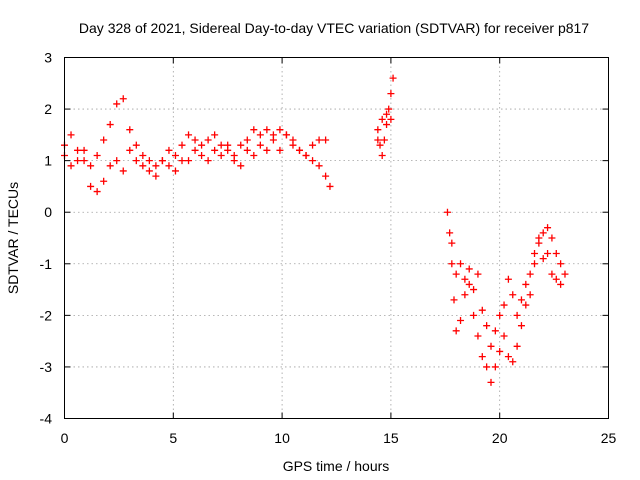  What do you see at coordinates (46, 367) in the screenshot?
I see `y-tick-label: -3` at bounding box center [46, 367].